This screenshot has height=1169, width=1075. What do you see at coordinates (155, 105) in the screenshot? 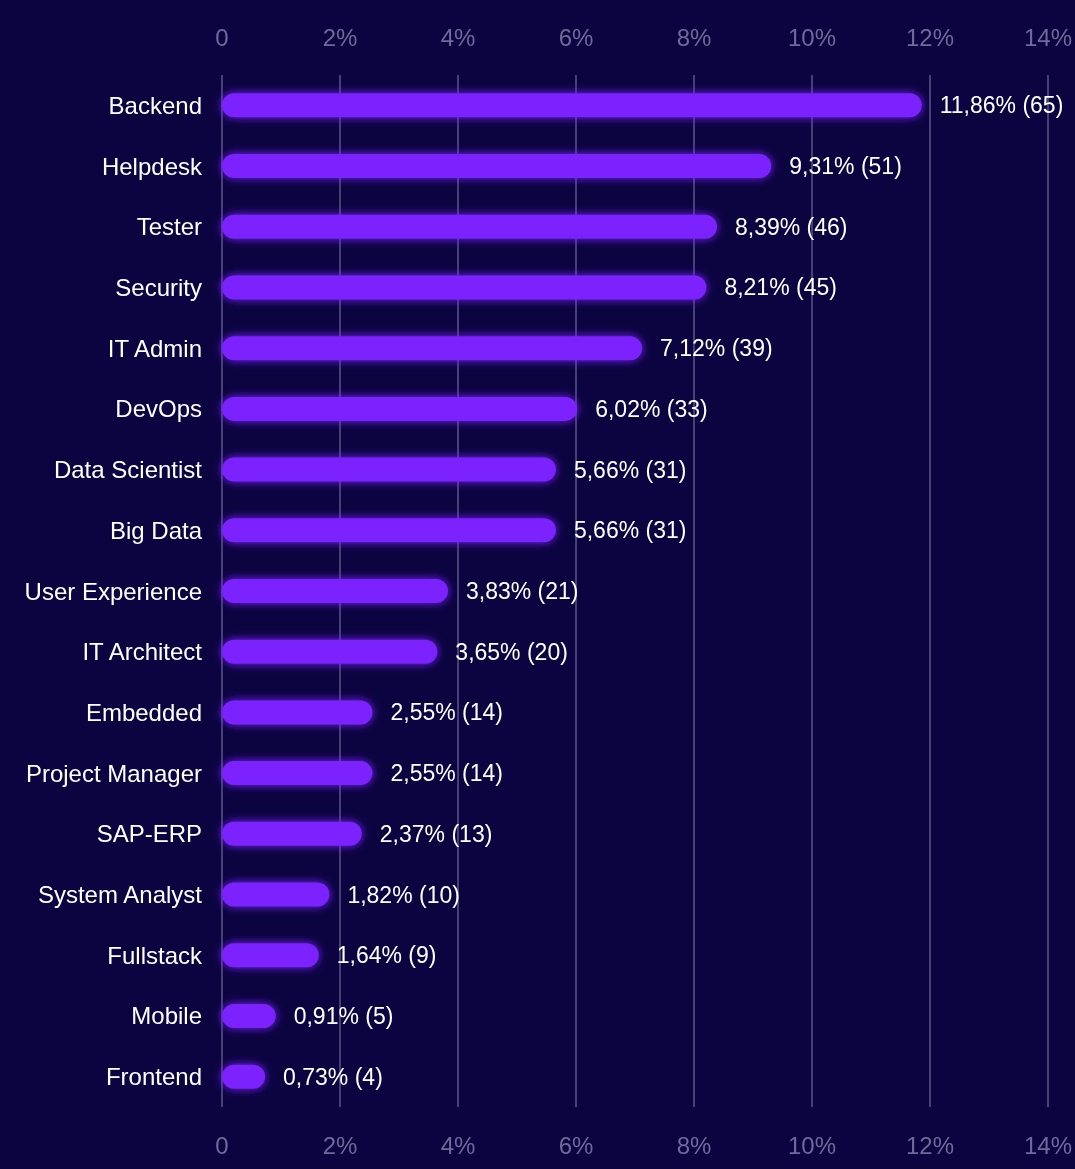
I see `y-tick-label: Backend` at bounding box center [155, 105].